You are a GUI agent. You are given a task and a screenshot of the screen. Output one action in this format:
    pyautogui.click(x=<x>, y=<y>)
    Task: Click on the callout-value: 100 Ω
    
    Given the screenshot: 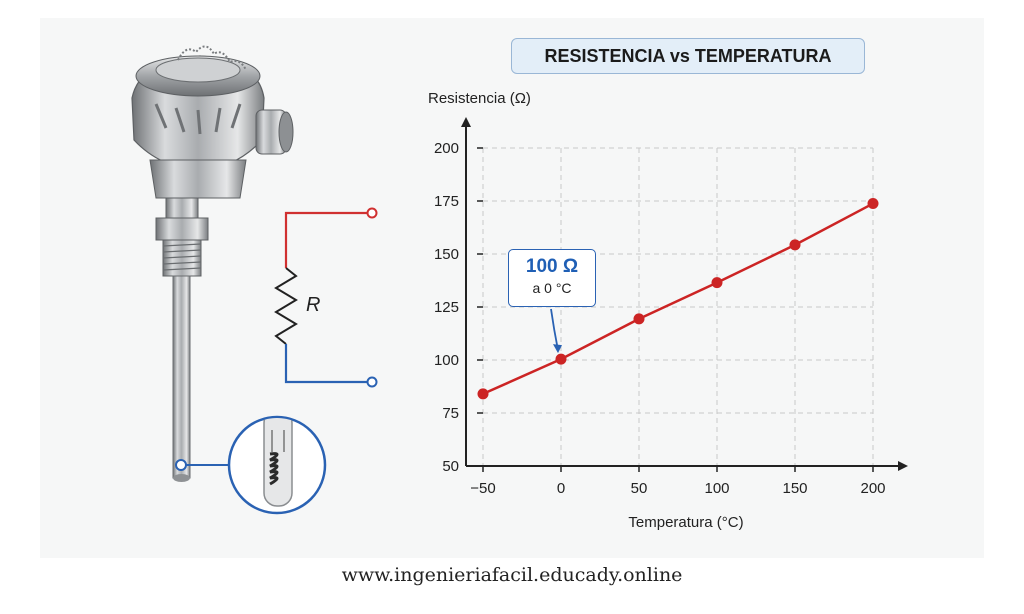 What is the action you would take?
    pyautogui.click(x=552, y=266)
    